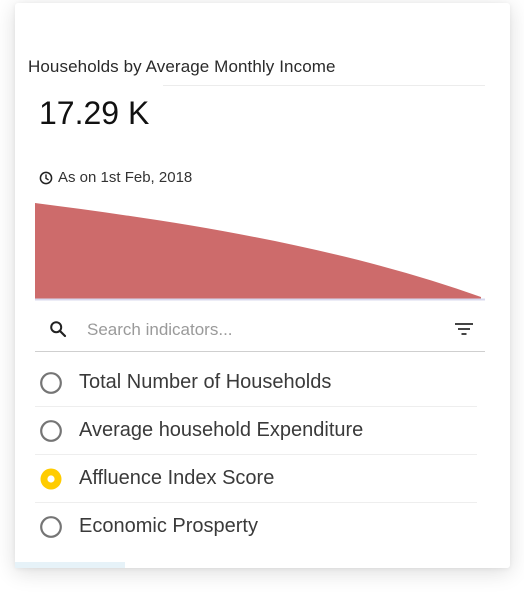 The image size is (524, 596). What do you see at coordinates (94, 113) in the screenshot?
I see `headline-value: 17.29 K` at bounding box center [94, 113].